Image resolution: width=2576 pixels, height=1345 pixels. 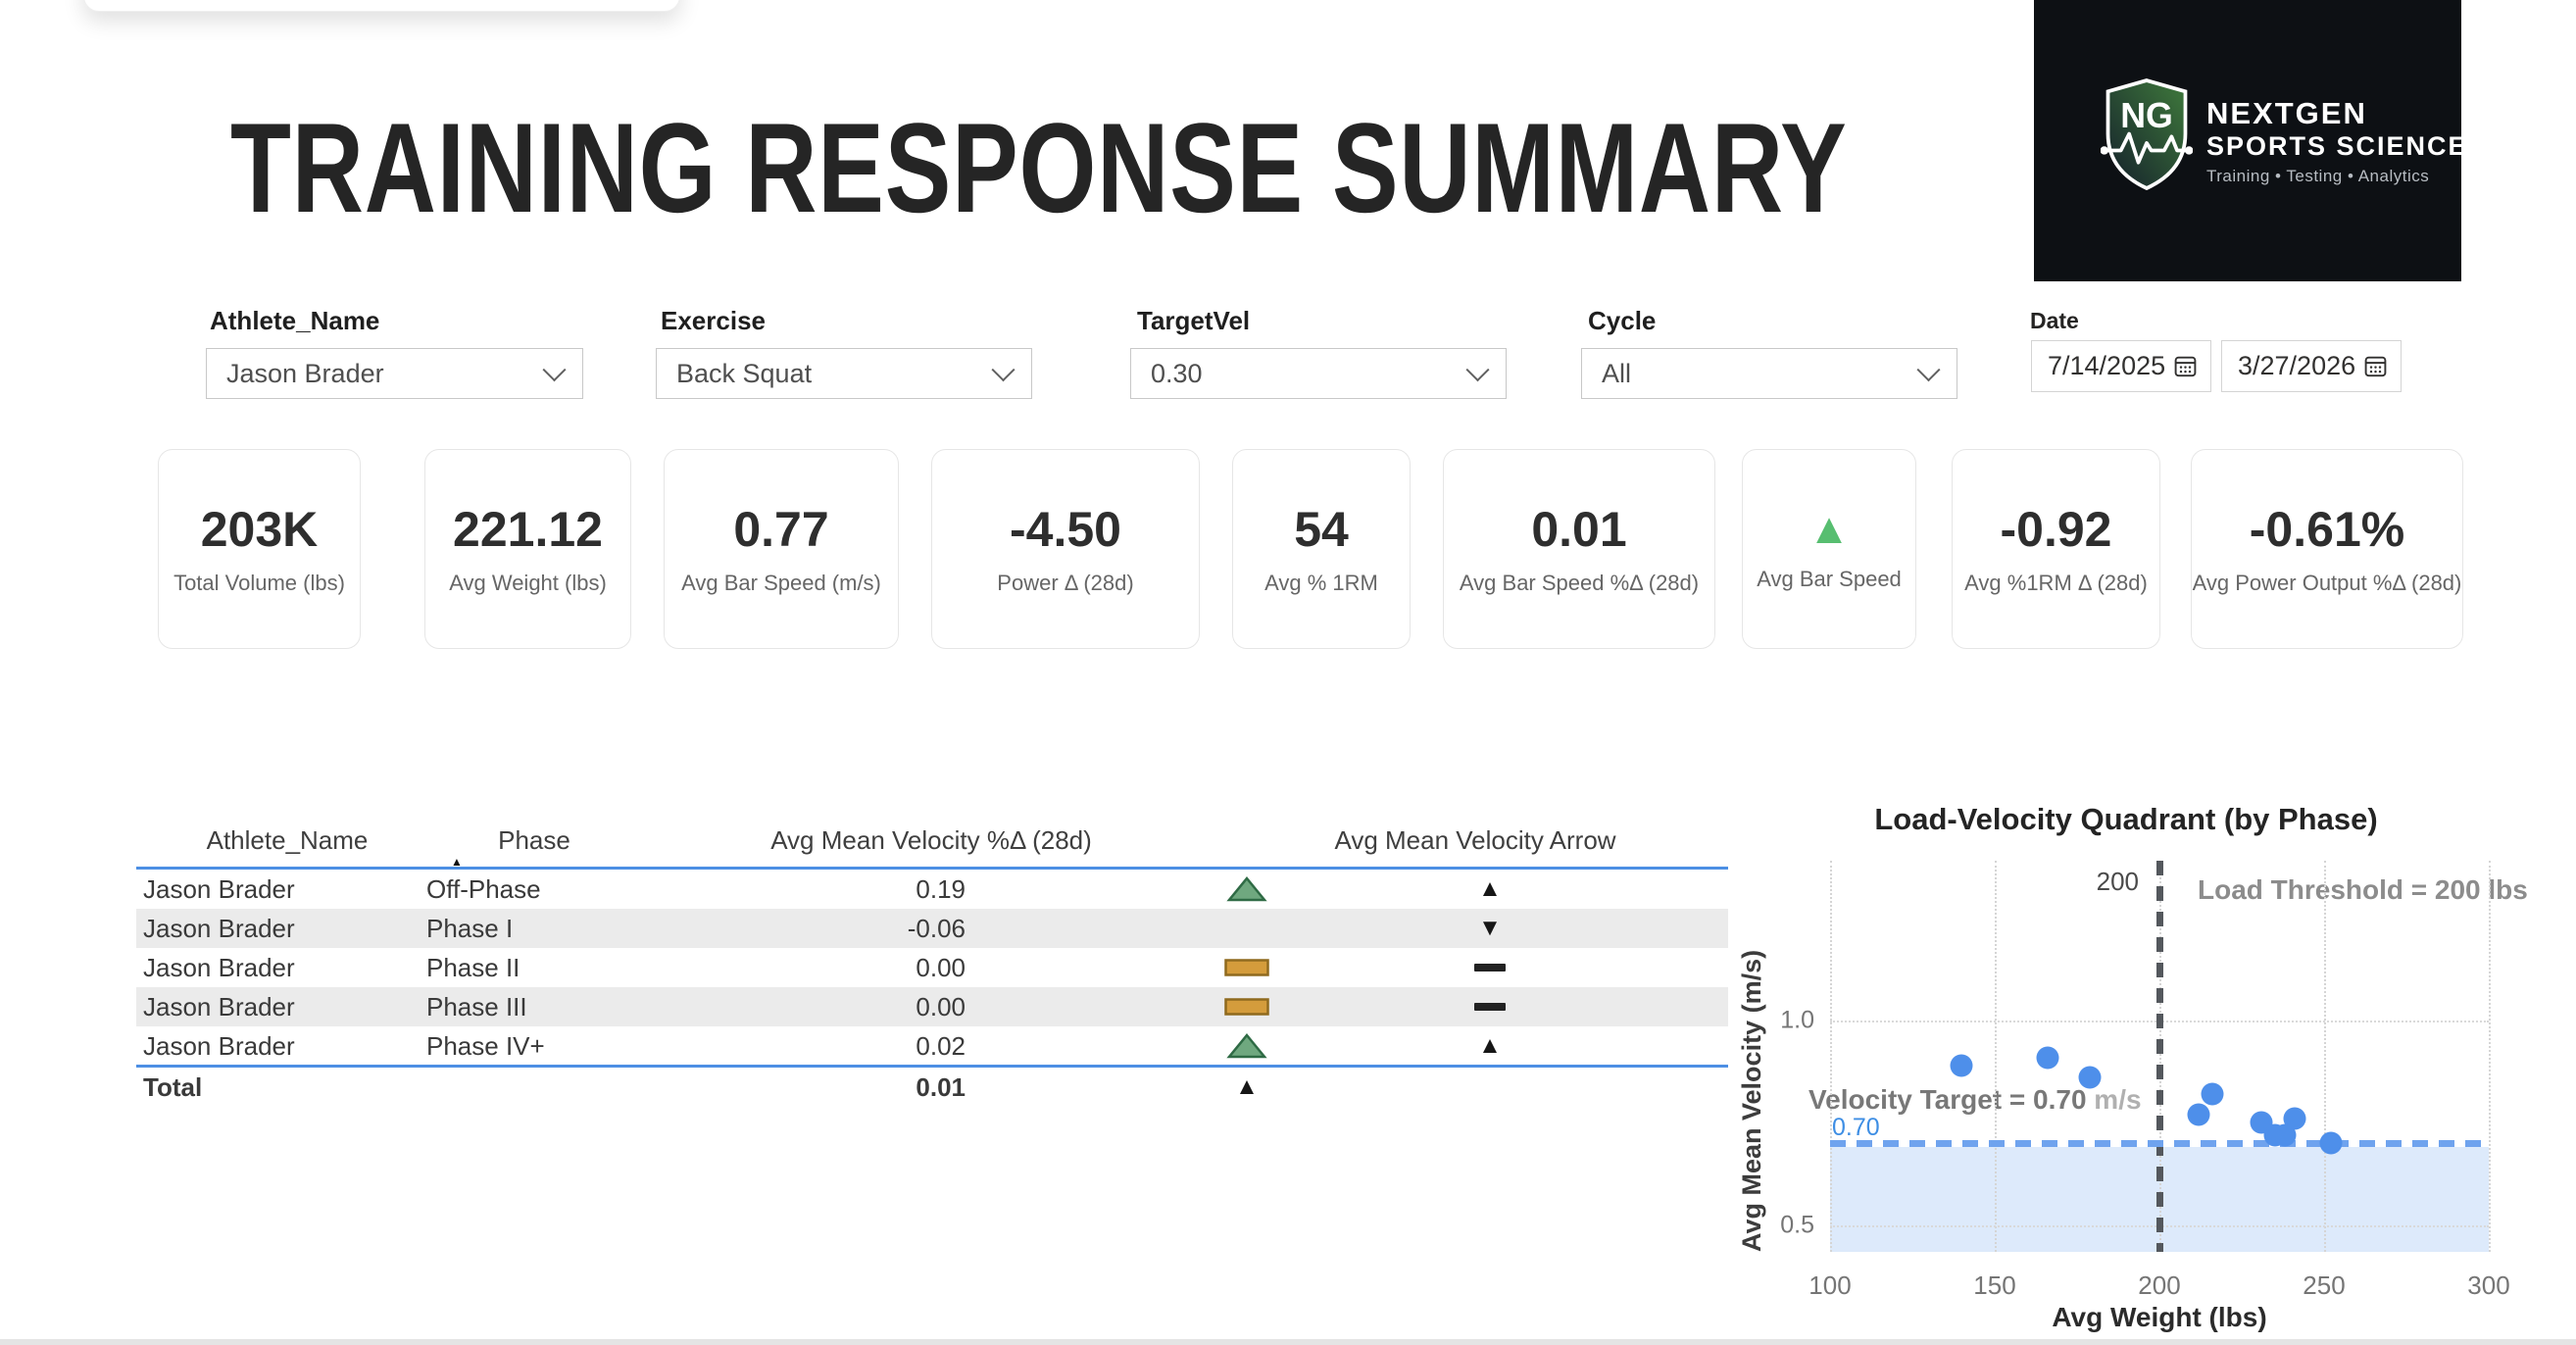 I want to click on kpi-card-avg-bar-speed: ▲ Avg Bar Speed, so click(x=1829, y=549).